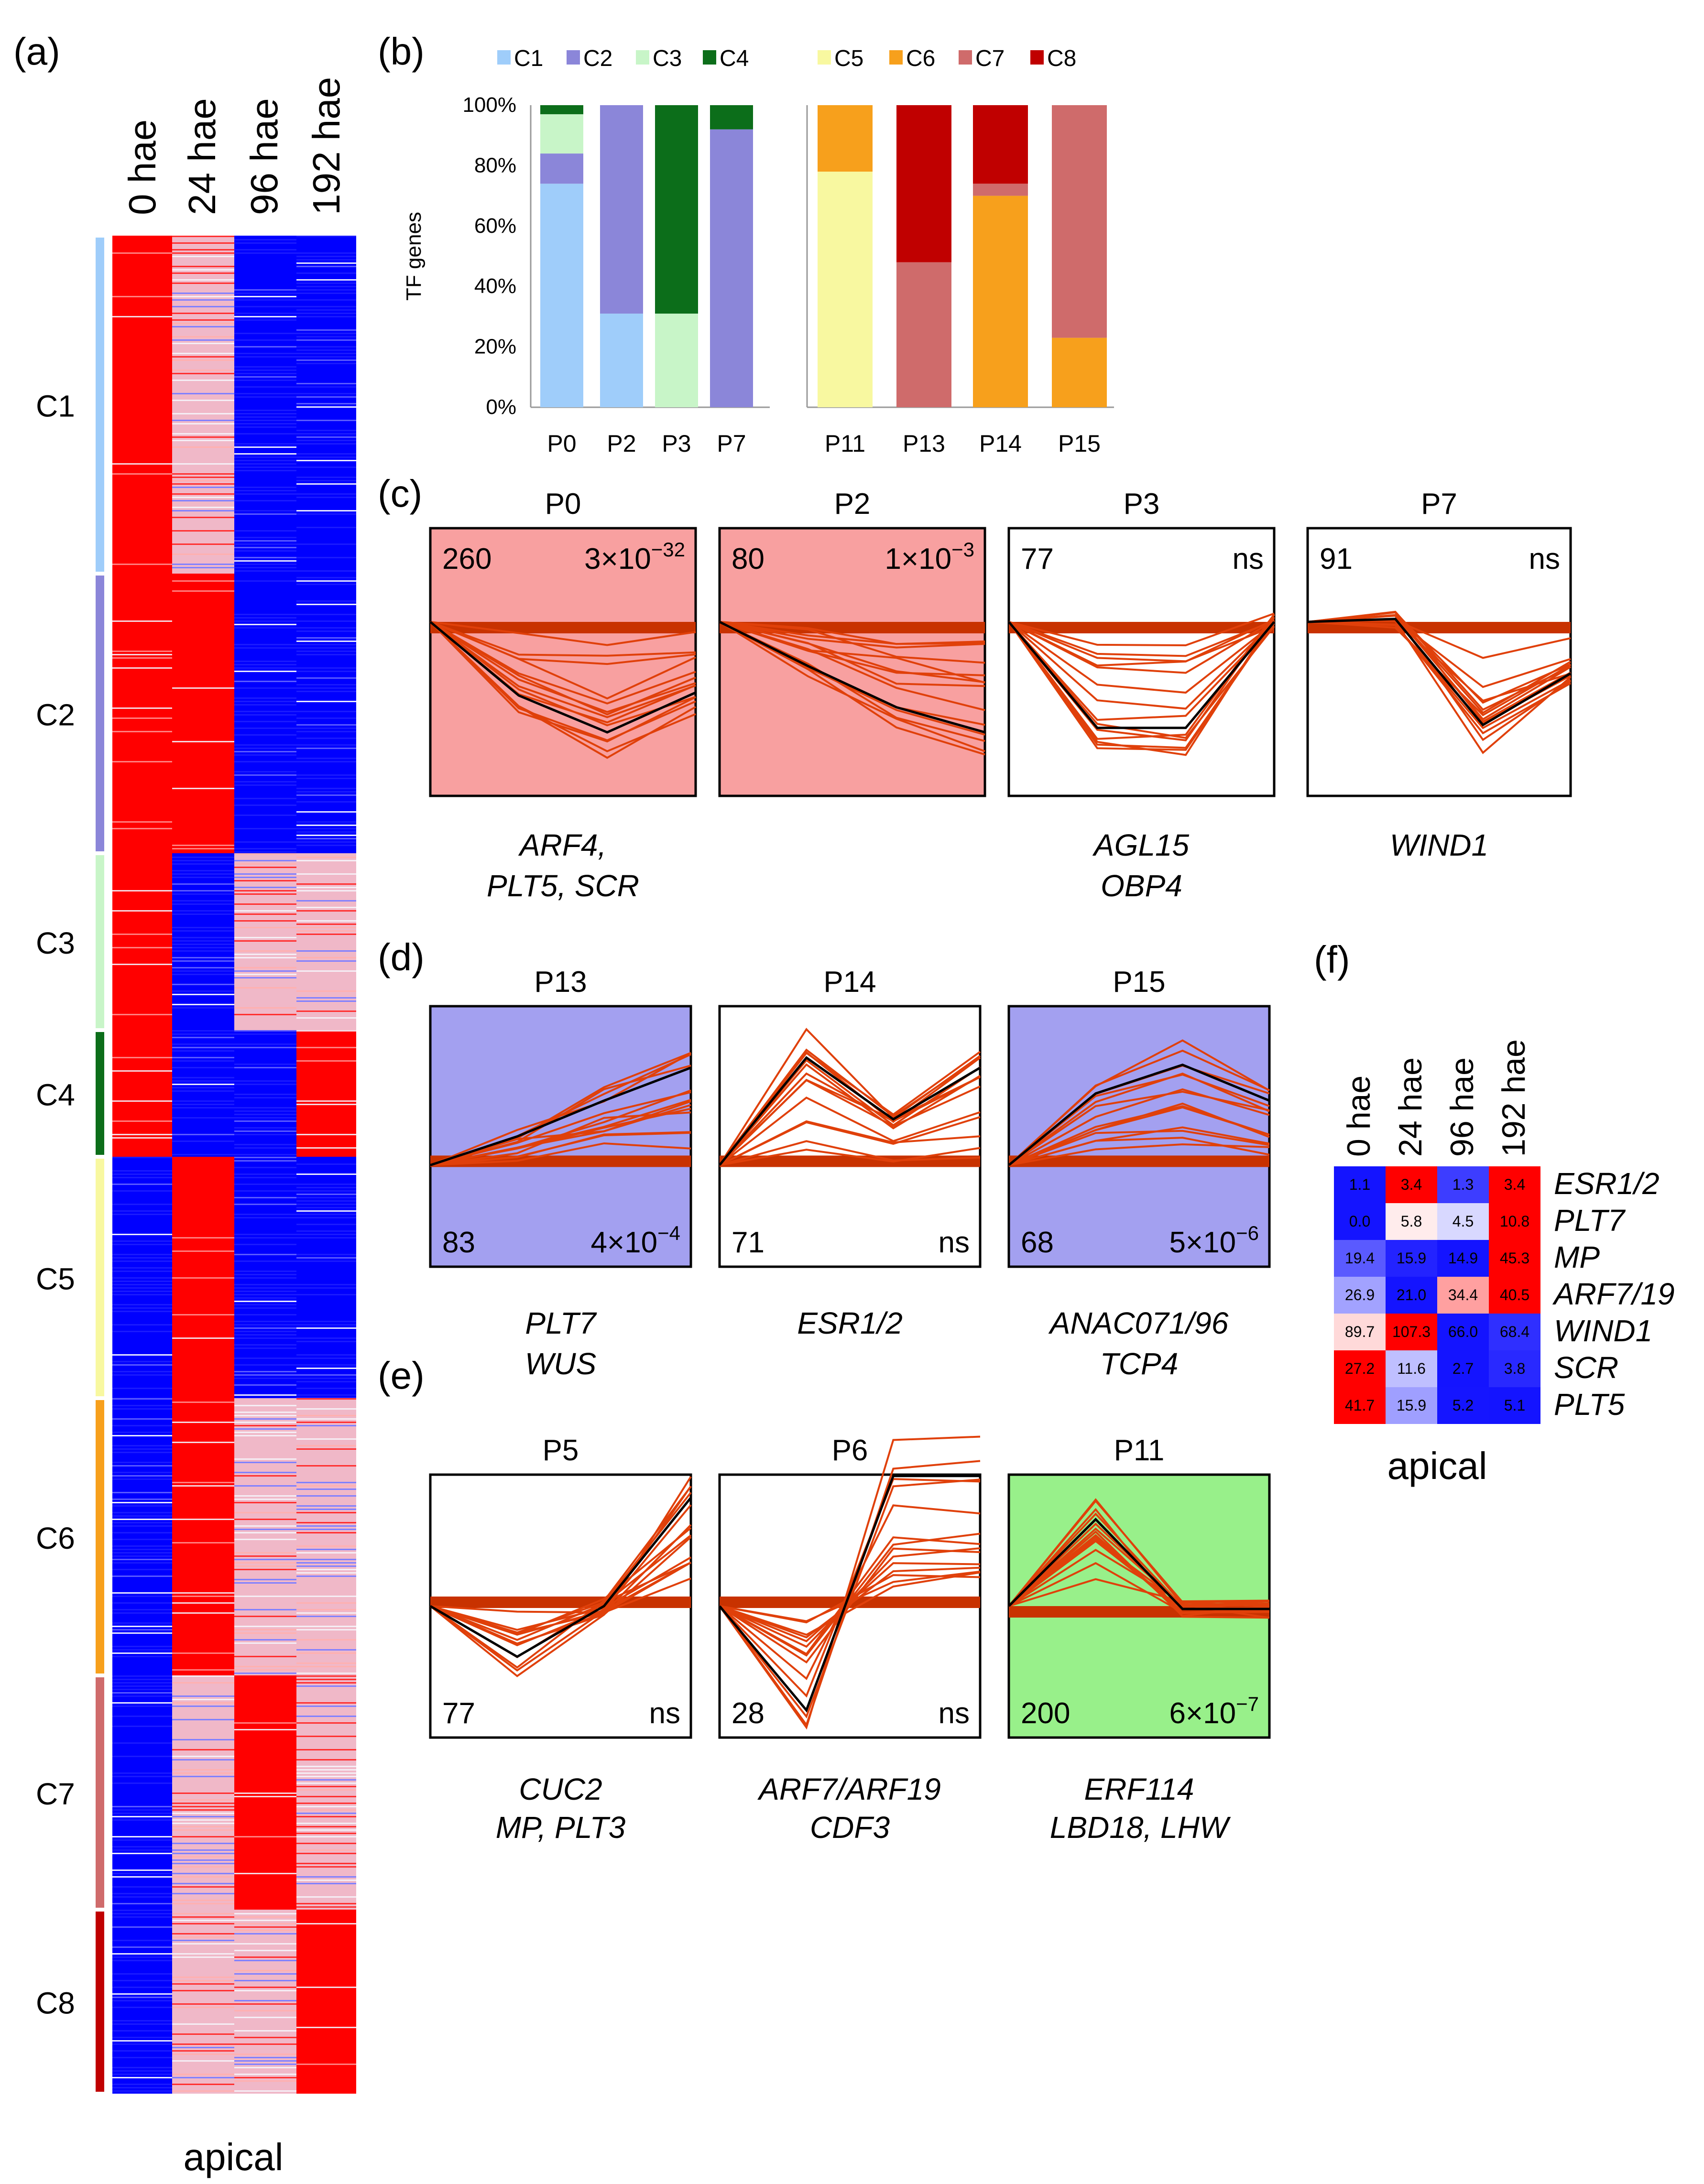  Describe the element at coordinates (1590, 1220) in the screenshot. I see `row-label: PLT7` at that location.